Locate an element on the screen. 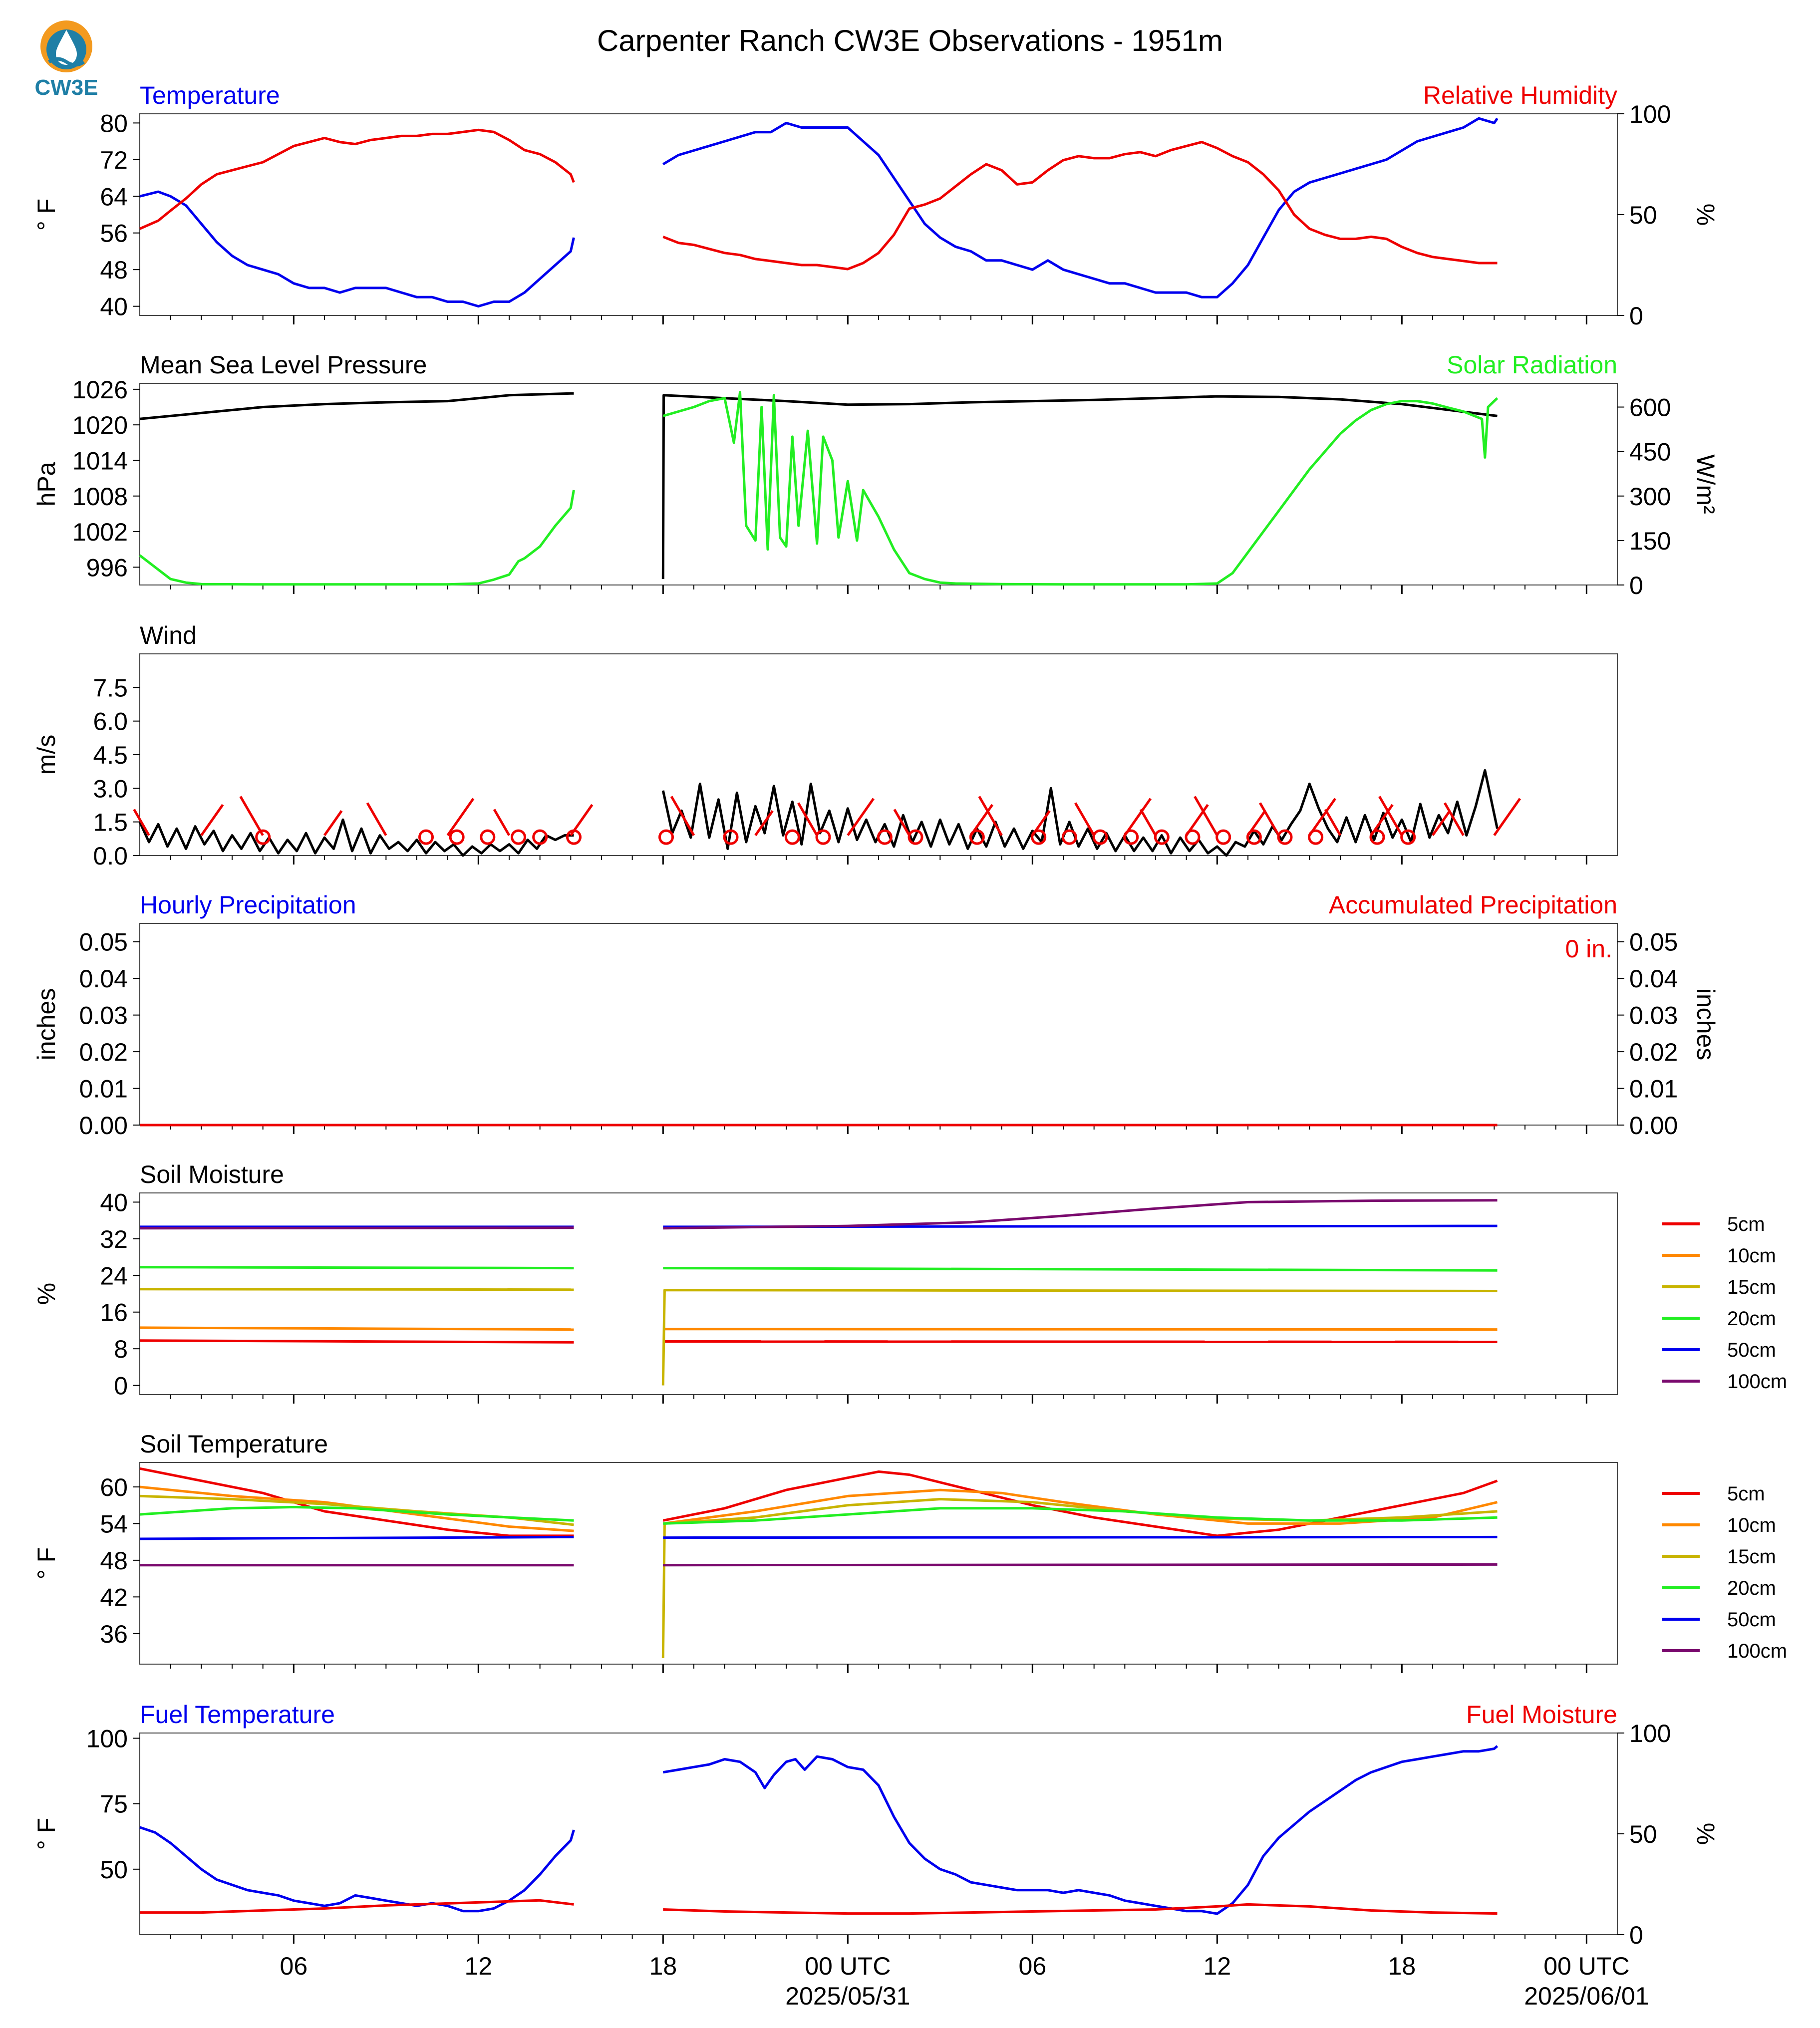  series-line-fuel-moisture is located at coordinates (1080, 1909).